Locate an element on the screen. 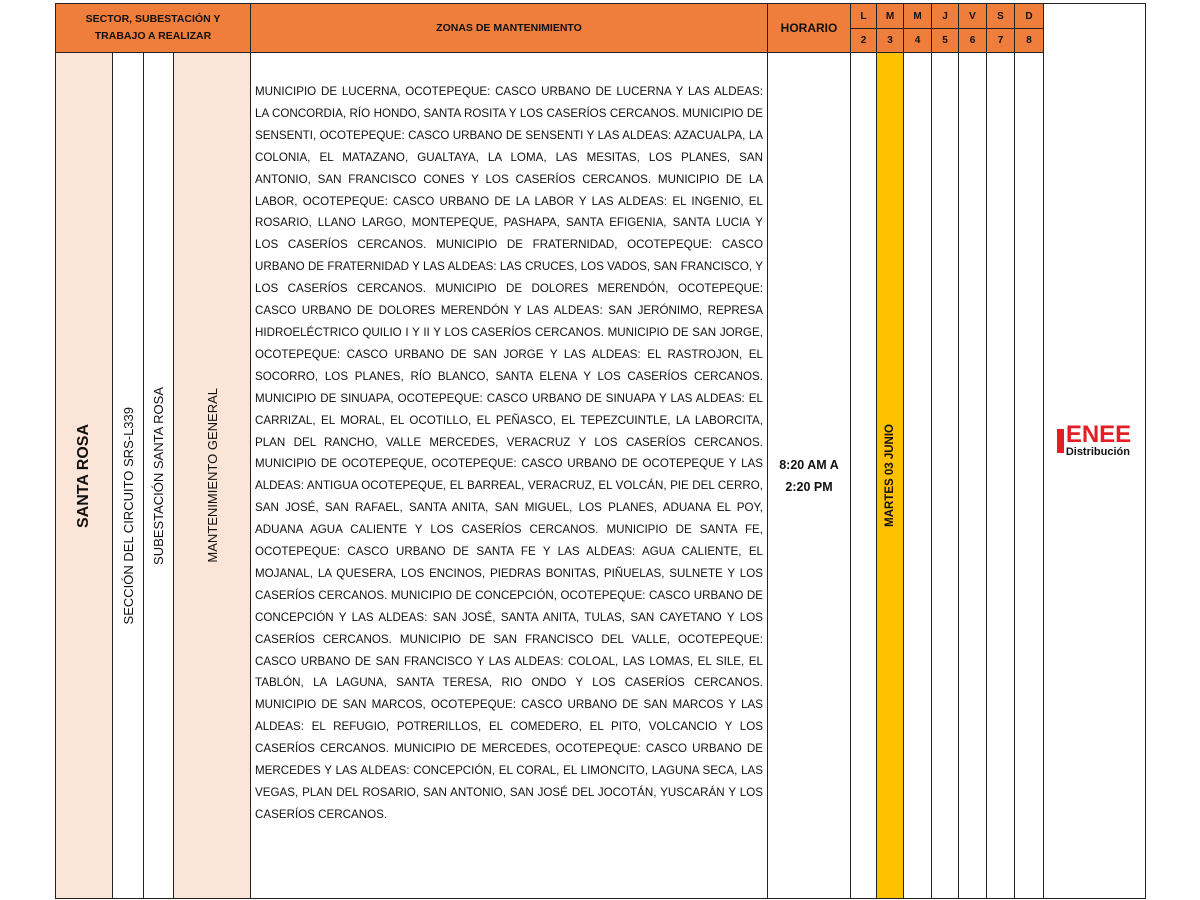 The width and height of the screenshot is (1200, 900). day-number: 6 is located at coordinates (972, 40).